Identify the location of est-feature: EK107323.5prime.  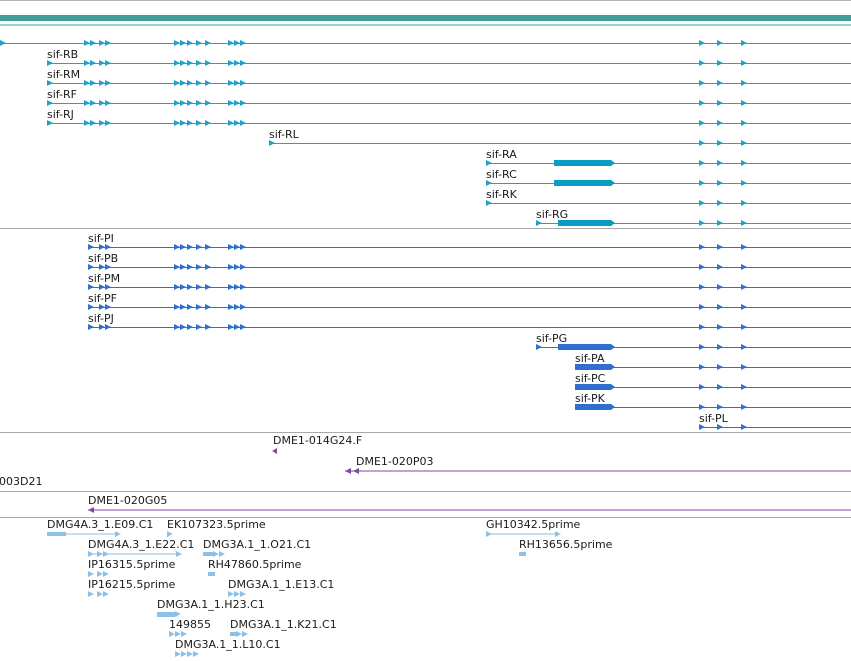
(216, 527).